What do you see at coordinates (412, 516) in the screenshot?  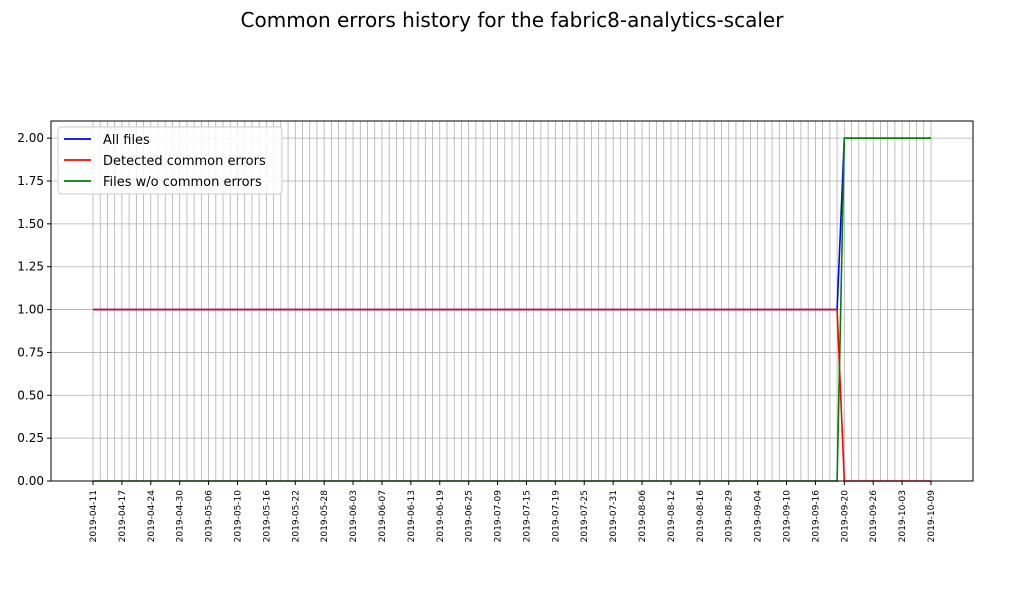 I see `x-tick-label: 2019-06-13` at bounding box center [412, 516].